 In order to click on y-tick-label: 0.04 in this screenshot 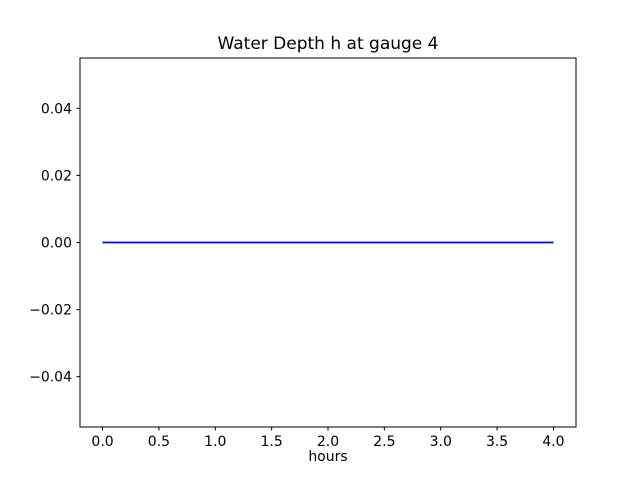, I will do `click(56, 109)`.